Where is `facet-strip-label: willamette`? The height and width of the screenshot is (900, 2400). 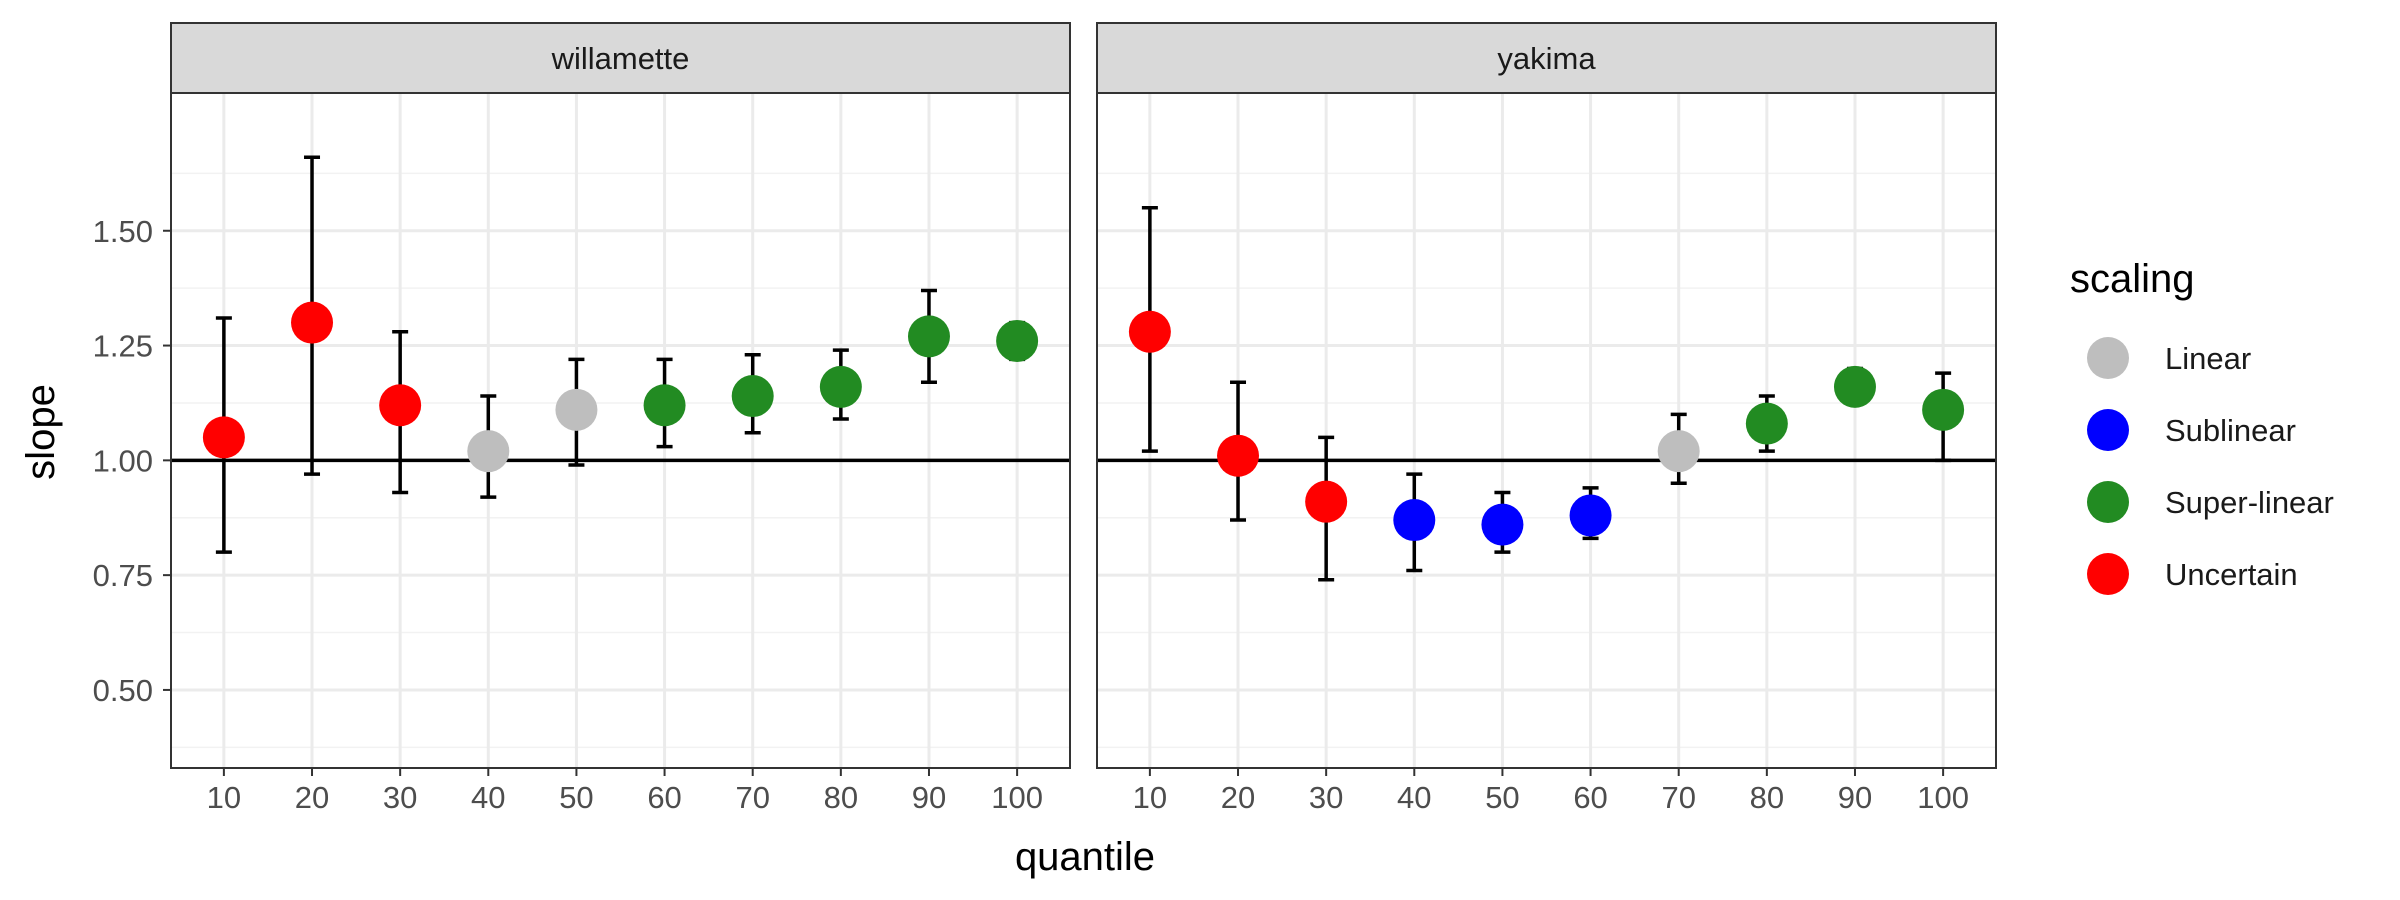
facet-strip-label: willamette is located at coordinates (620, 58).